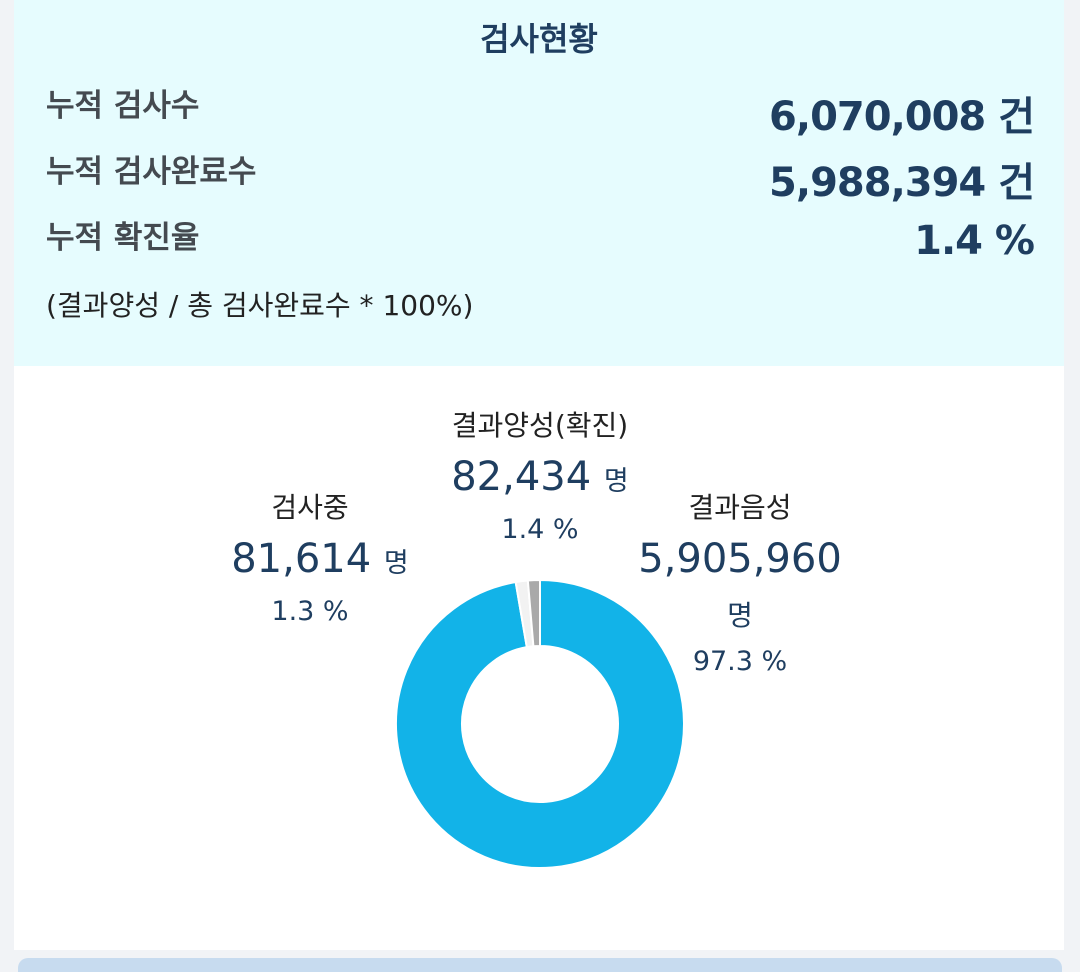 This screenshot has width=1080, height=972. What do you see at coordinates (902, 117) in the screenshot?
I see `cumulative-tests-value: 6,070,008 건` at bounding box center [902, 117].